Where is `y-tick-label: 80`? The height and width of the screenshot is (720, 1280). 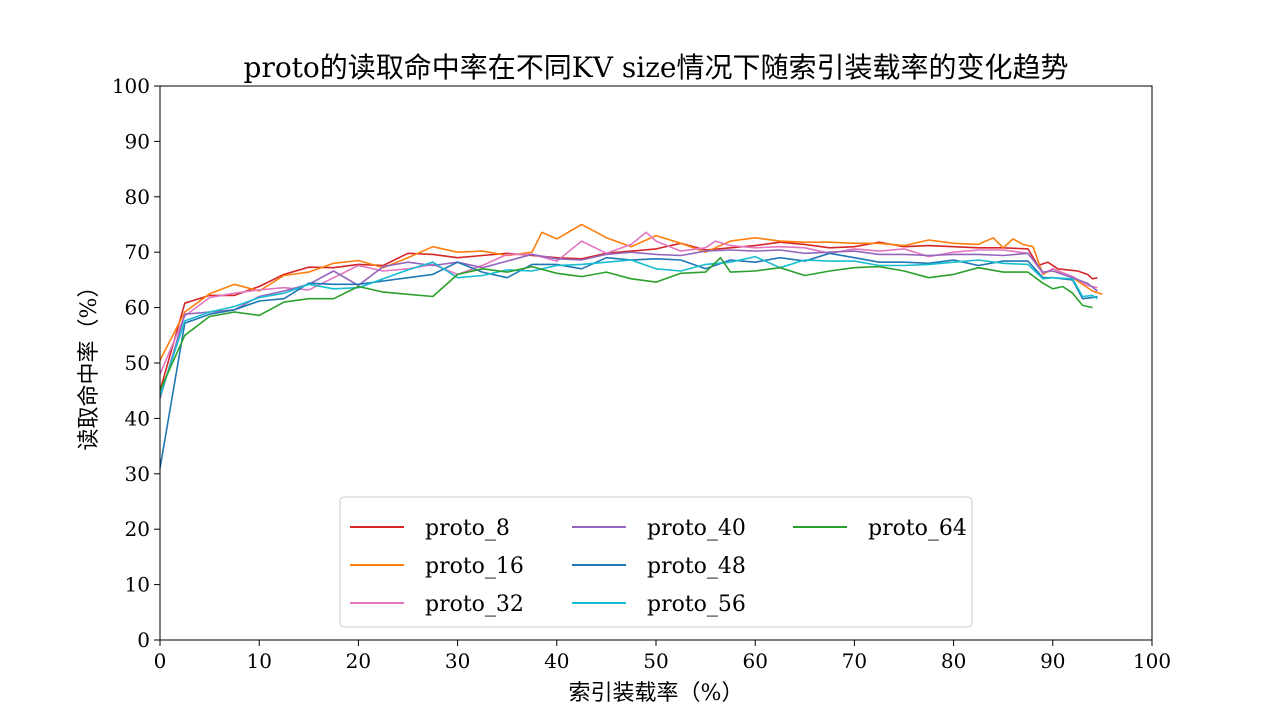 y-tick-label: 80 is located at coordinates (137, 197).